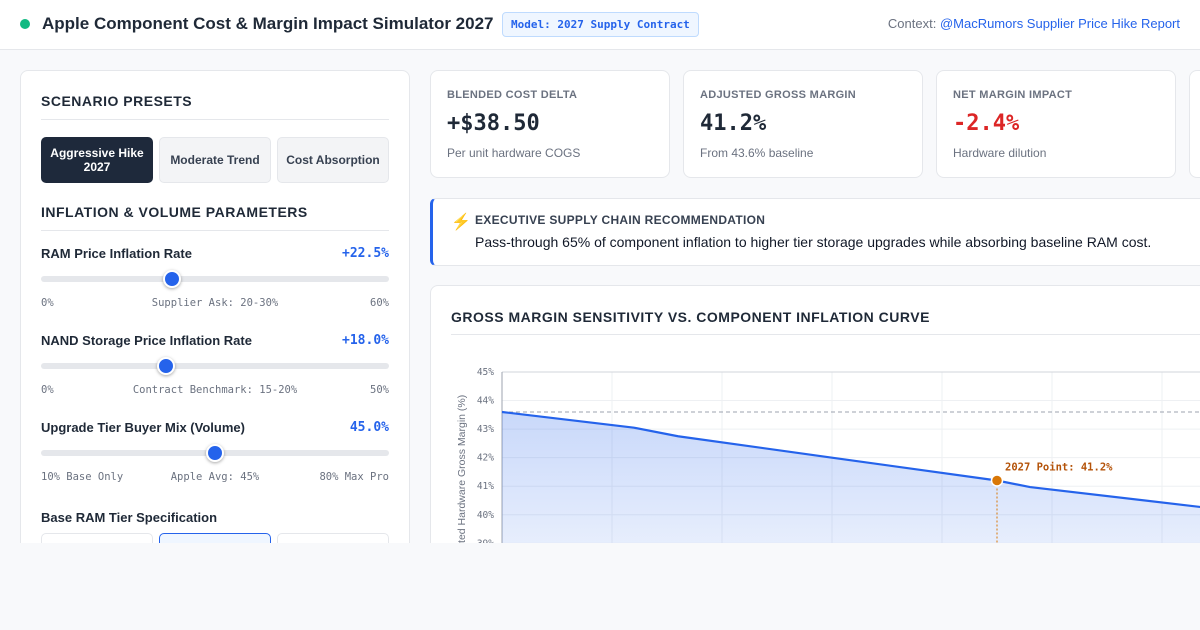 The image size is (1200, 630). What do you see at coordinates (25, 24) in the screenshot?
I see `status-dot` at bounding box center [25, 24].